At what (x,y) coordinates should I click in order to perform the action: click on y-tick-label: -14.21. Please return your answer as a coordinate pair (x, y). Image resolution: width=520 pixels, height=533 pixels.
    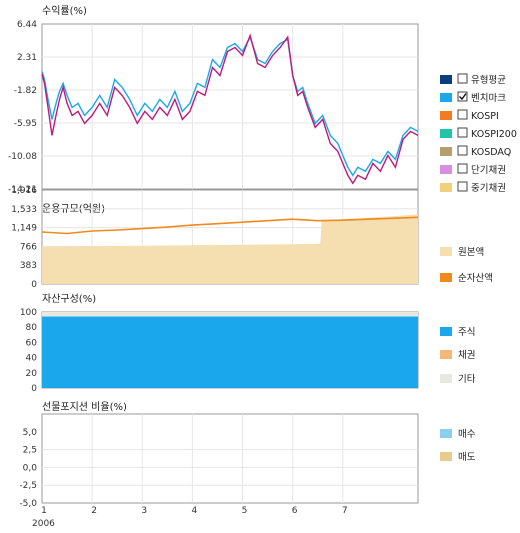
    Looking at the image, I should click on (22, 190).